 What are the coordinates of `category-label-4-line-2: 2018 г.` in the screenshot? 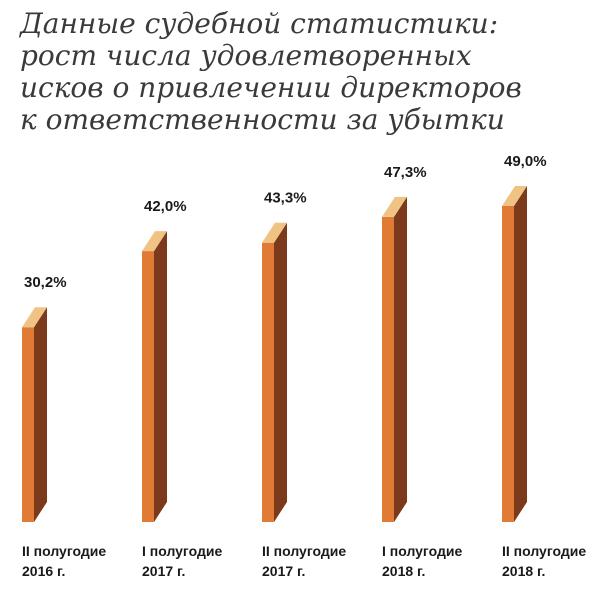 It's located at (403, 571).